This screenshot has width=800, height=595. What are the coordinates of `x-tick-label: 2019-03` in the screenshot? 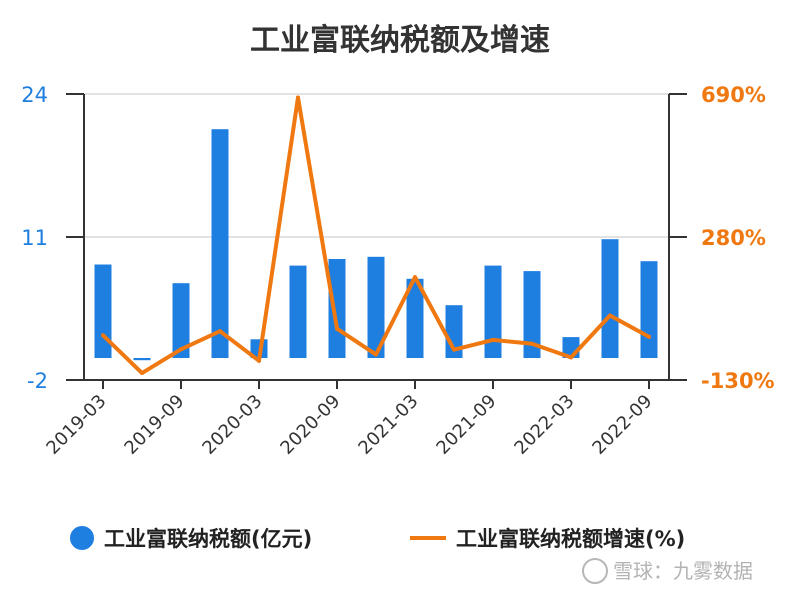 It's located at (76, 425).